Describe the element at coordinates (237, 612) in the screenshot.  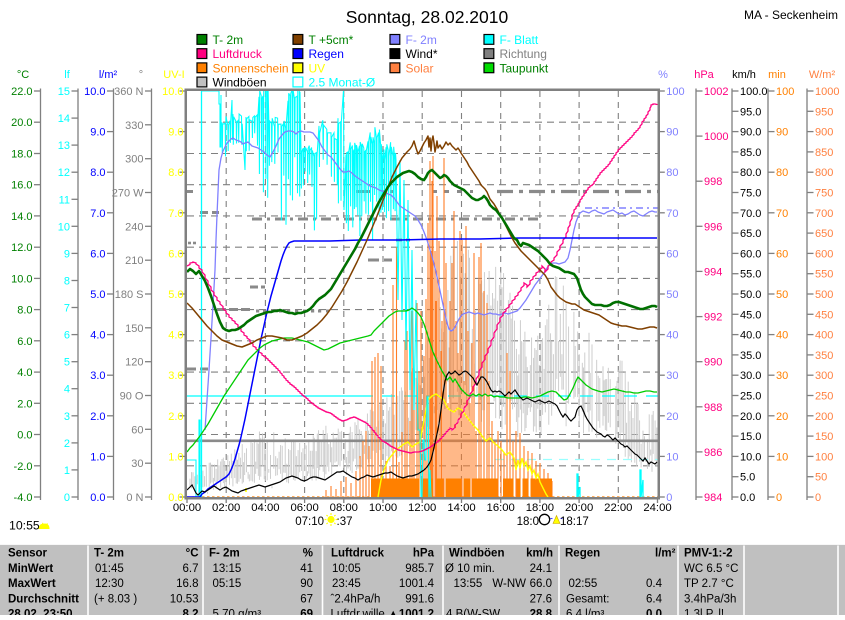
I see `svg-text: 5.70 g/m³` at that location.